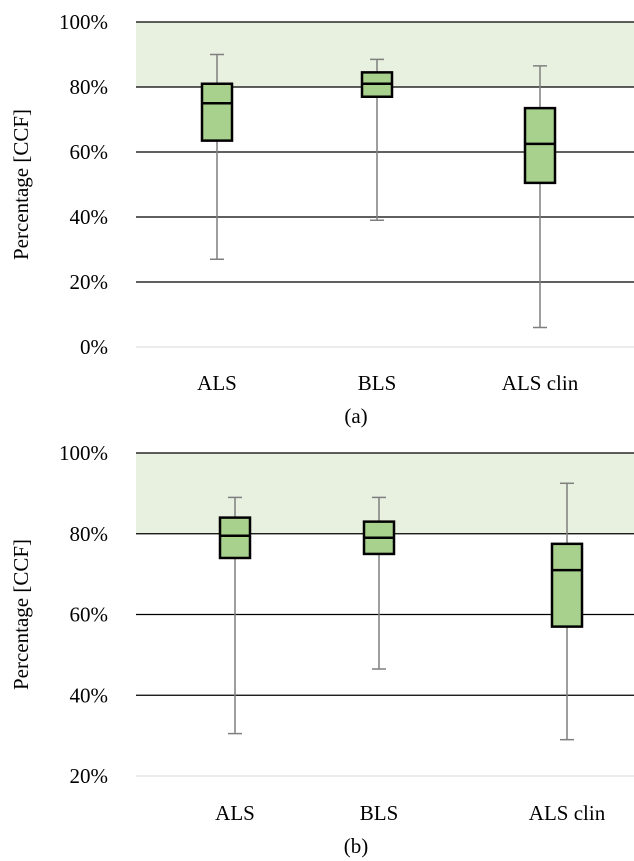  What do you see at coordinates (356, 846) in the screenshot?
I see `panel-caption: (b)` at bounding box center [356, 846].